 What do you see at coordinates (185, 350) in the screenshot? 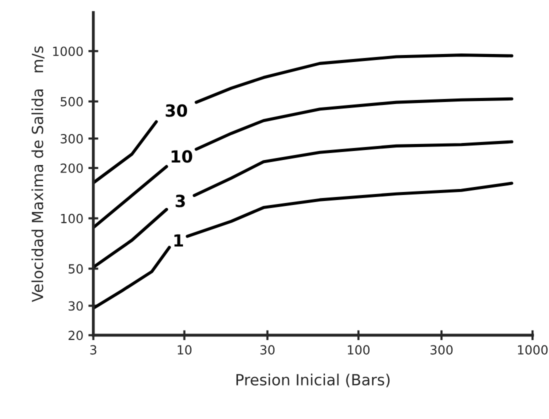
I see `x-tick-label: 10` at bounding box center [185, 350].